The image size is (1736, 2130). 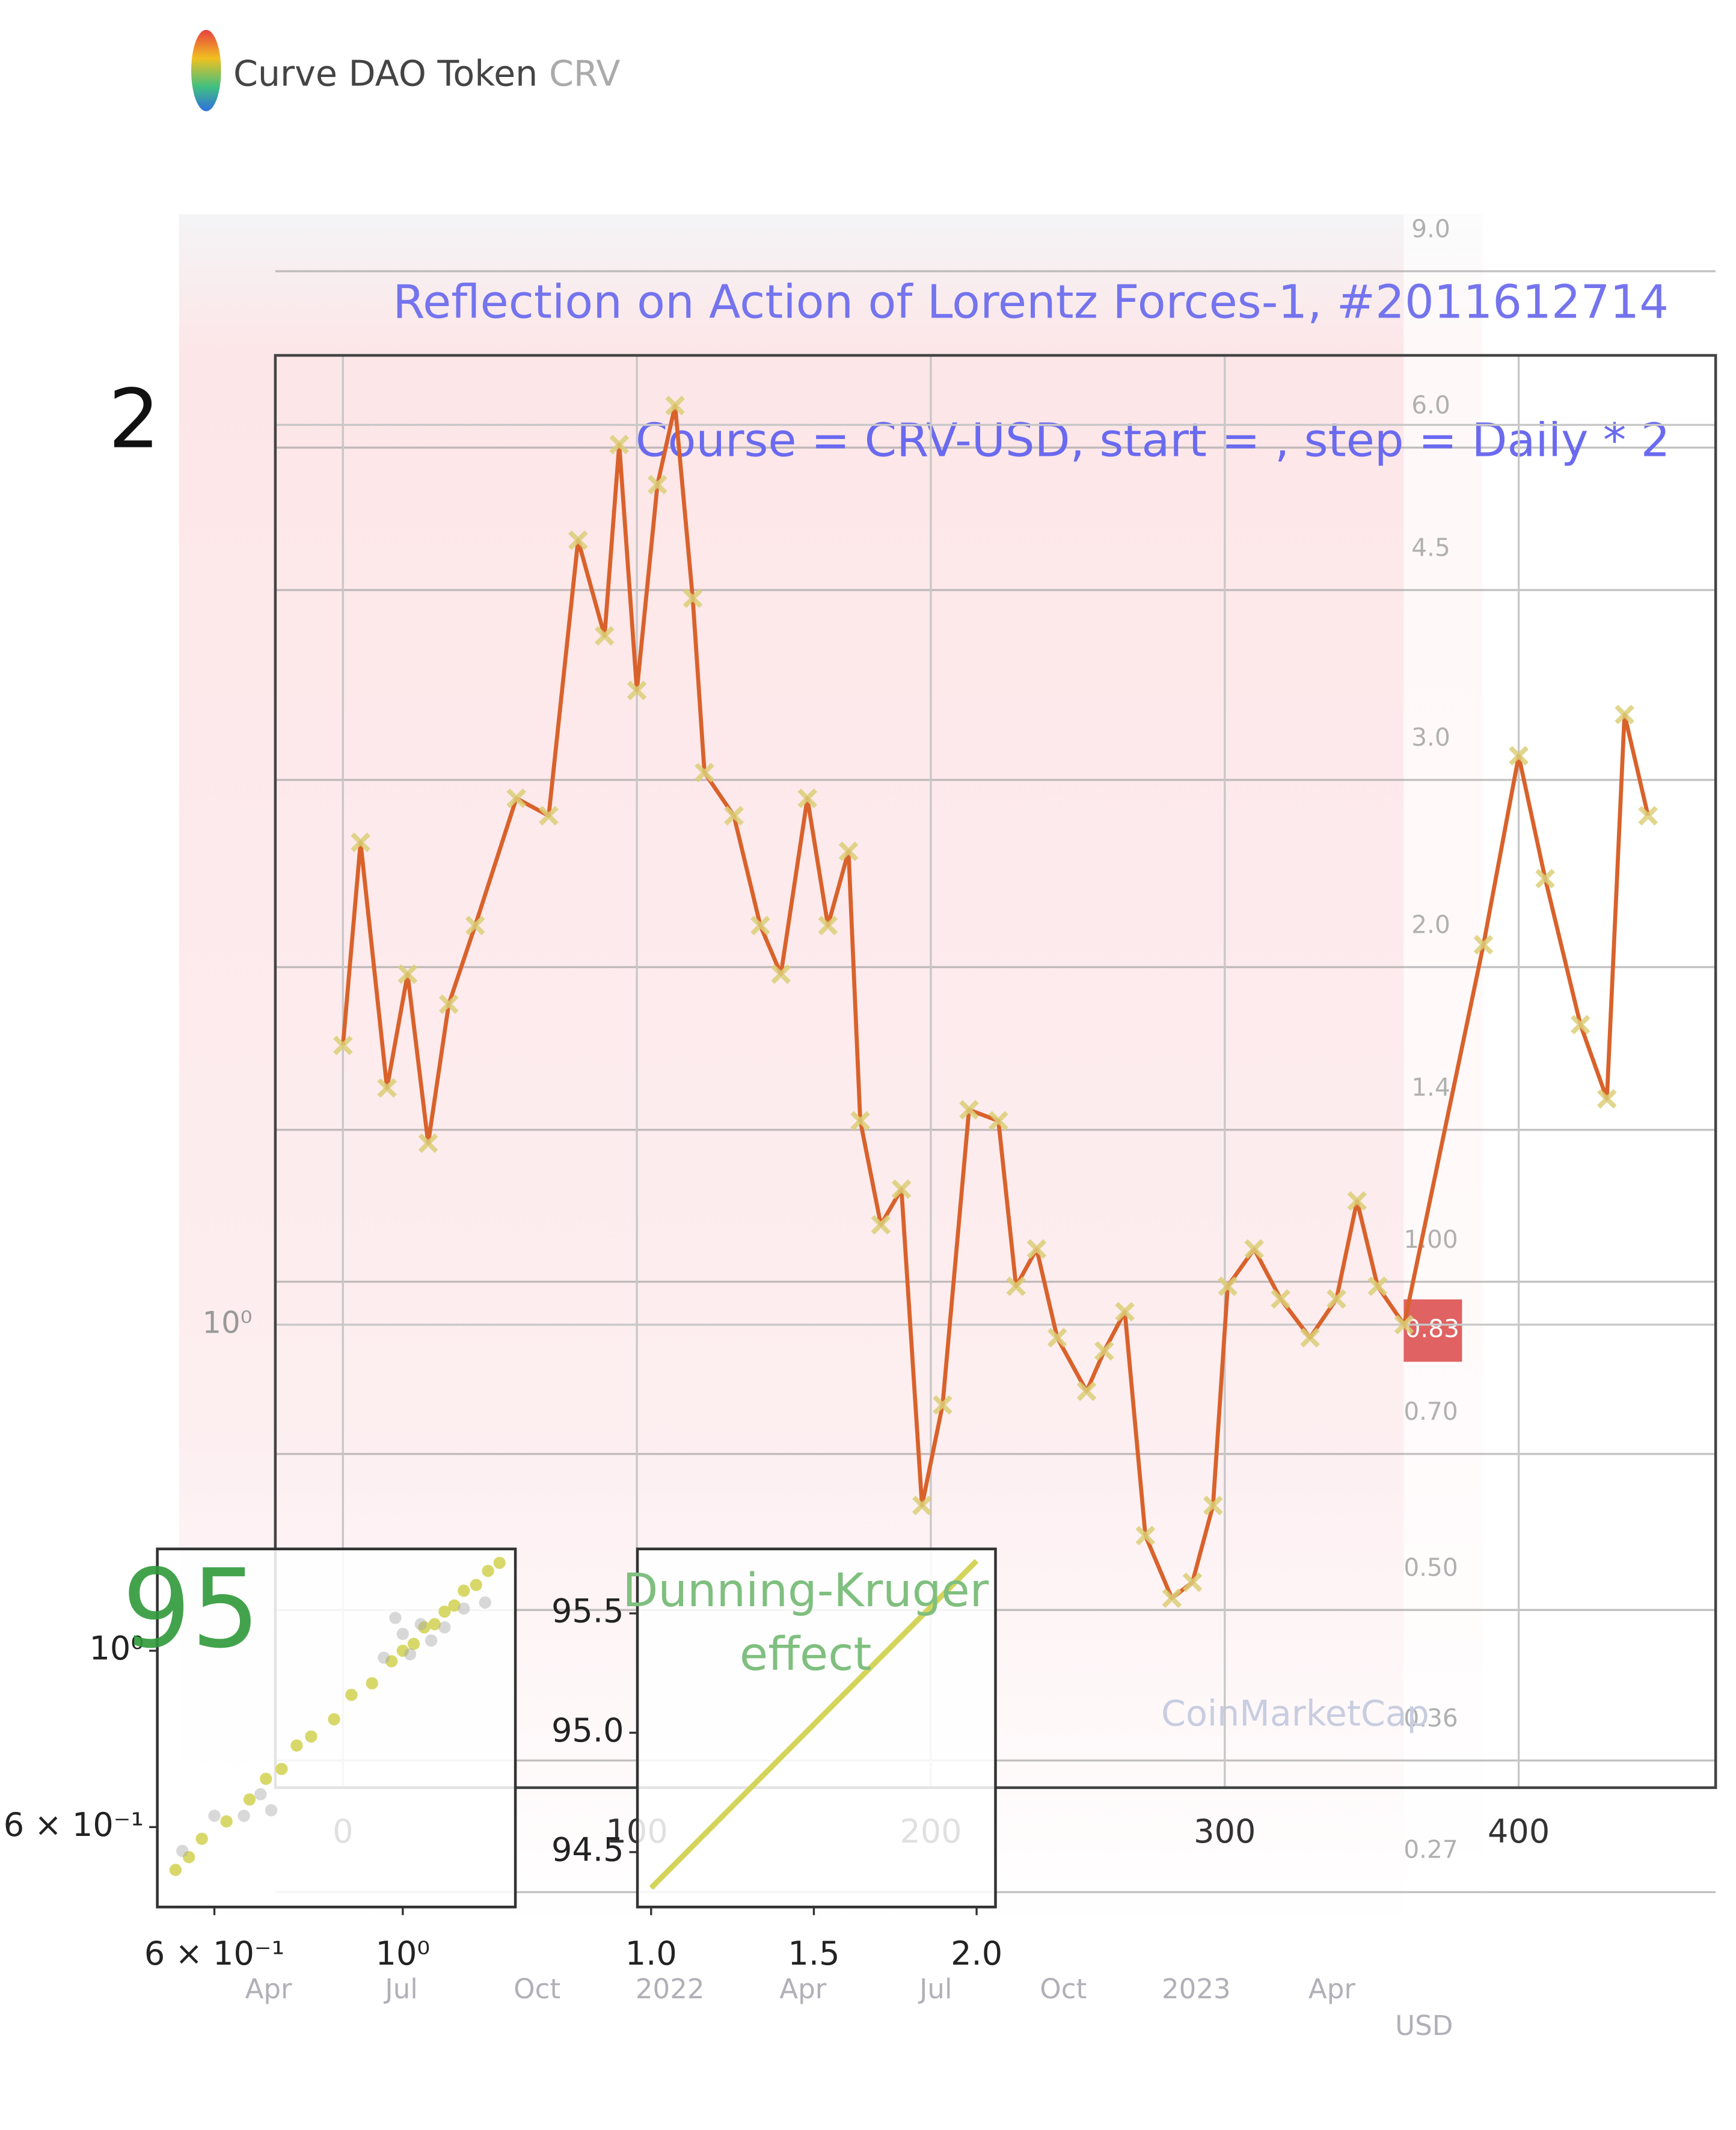 What do you see at coordinates (1430, 1411) in the screenshot?
I see `price-axis-label: 0.70` at bounding box center [1430, 1411].